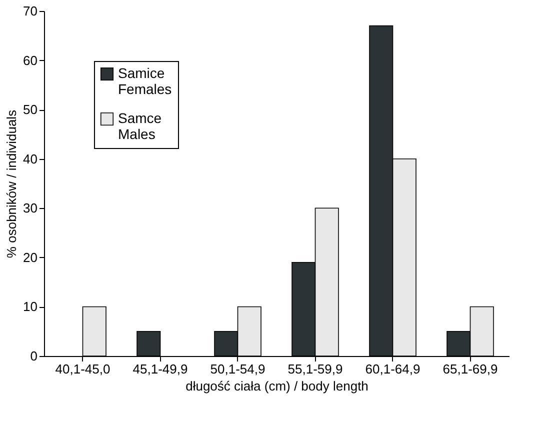 The height and width of the screenshot is (426, 539). I want to click on x-tick-label: 40,1-45,0, so click(82, 369).